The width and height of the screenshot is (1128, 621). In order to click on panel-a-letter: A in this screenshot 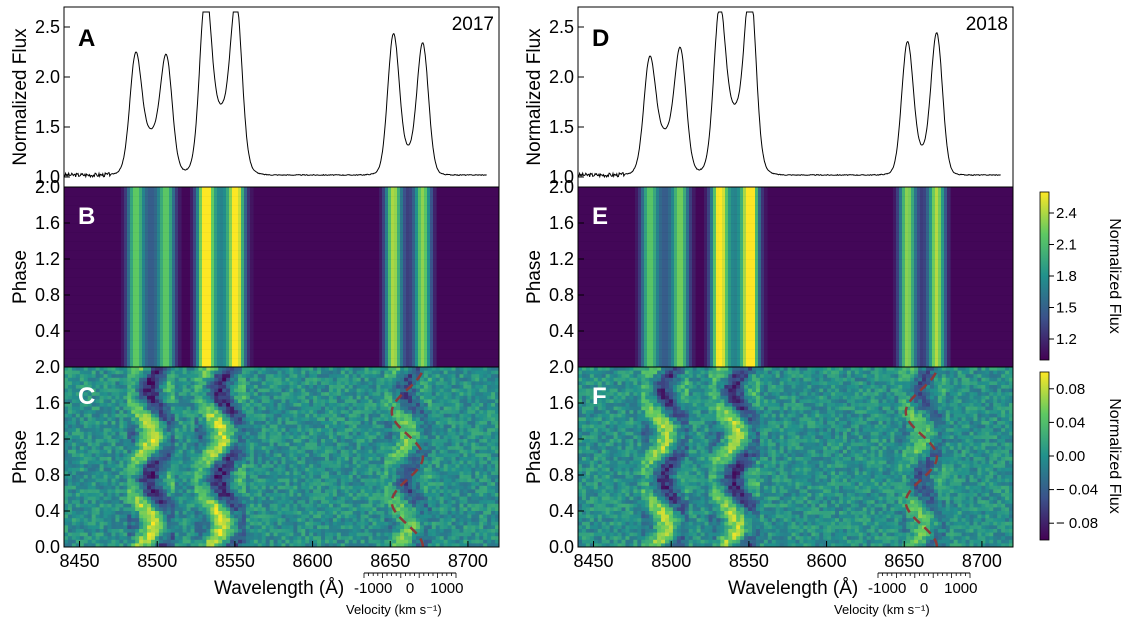, I will do `click(86, 38)`.